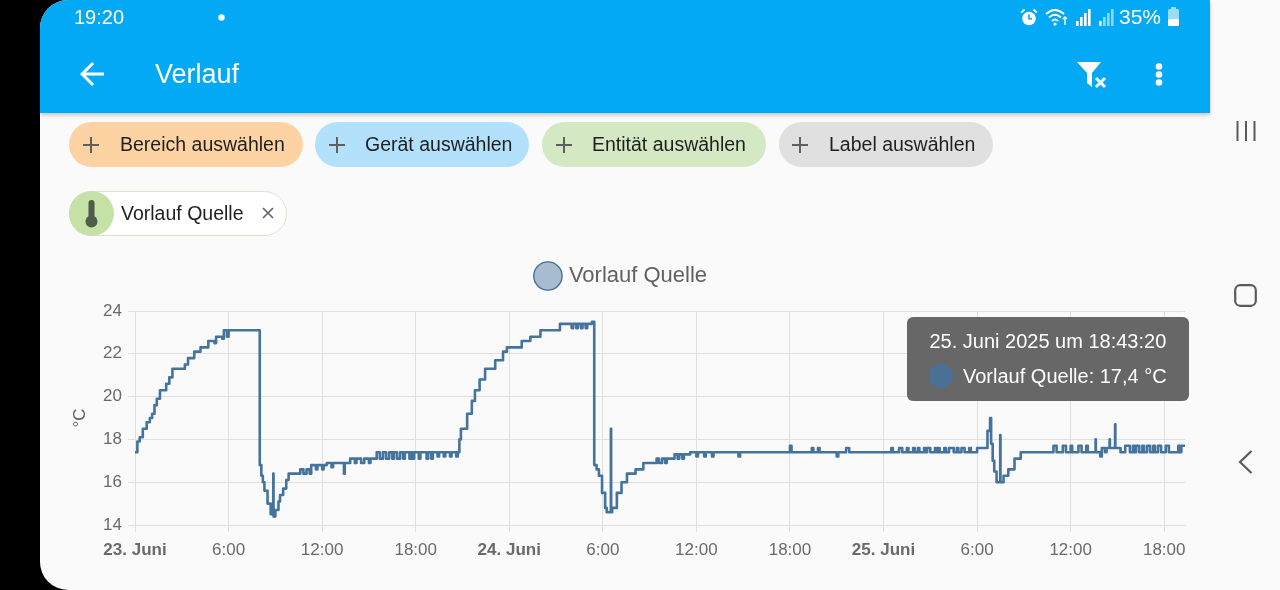  Describe the element at coordinates (902, 144) in the screenshot. I see `text: Label auswählen` at that location.